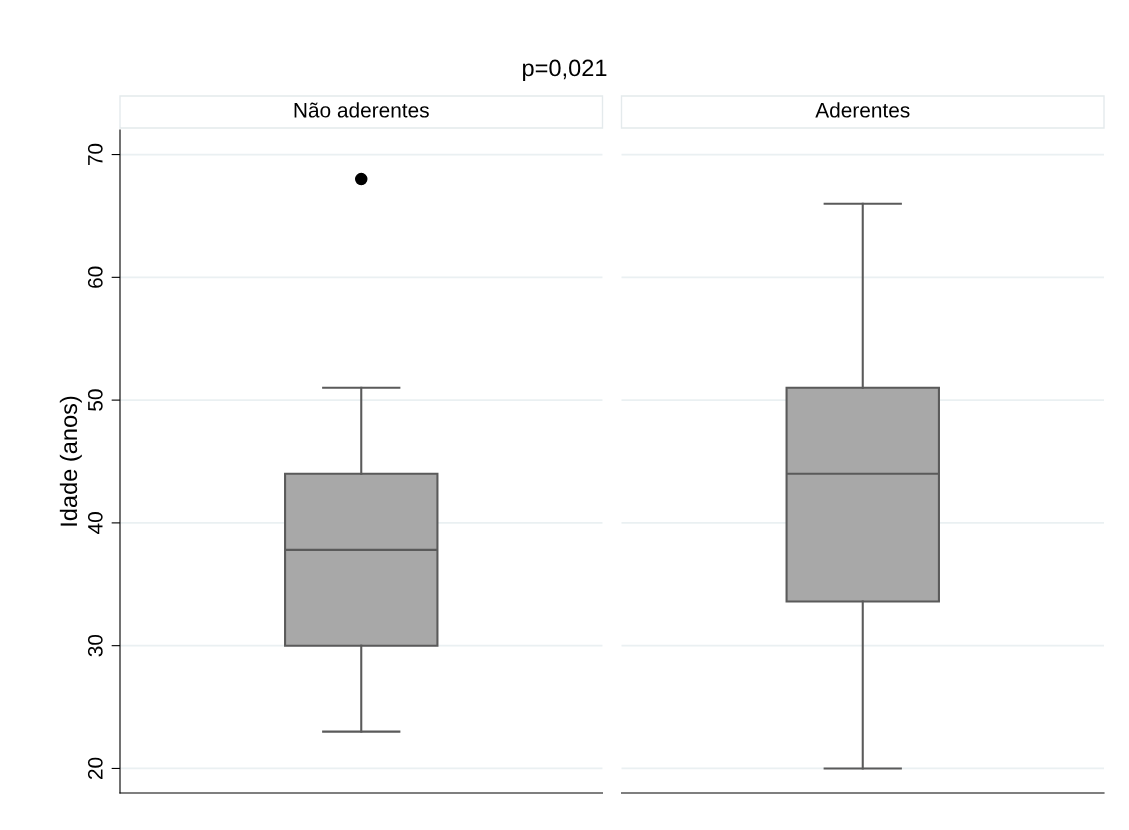 This screenshot has width=1129, height=830. What do you see at coordinates (95, 645) in the screenshot?
I see `y-tick-label: 30` at bounding box center [95, 645].